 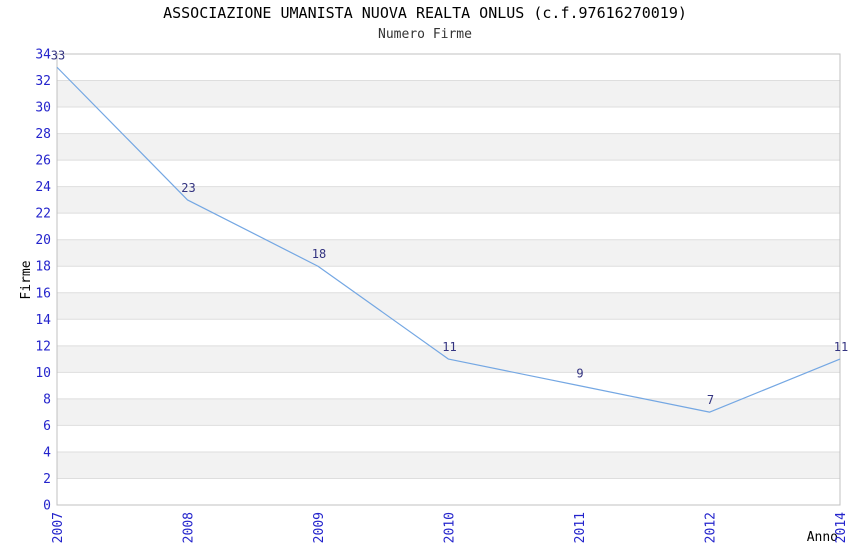 I want to click on y-tick-label: 16, so click(x=43, y=293).